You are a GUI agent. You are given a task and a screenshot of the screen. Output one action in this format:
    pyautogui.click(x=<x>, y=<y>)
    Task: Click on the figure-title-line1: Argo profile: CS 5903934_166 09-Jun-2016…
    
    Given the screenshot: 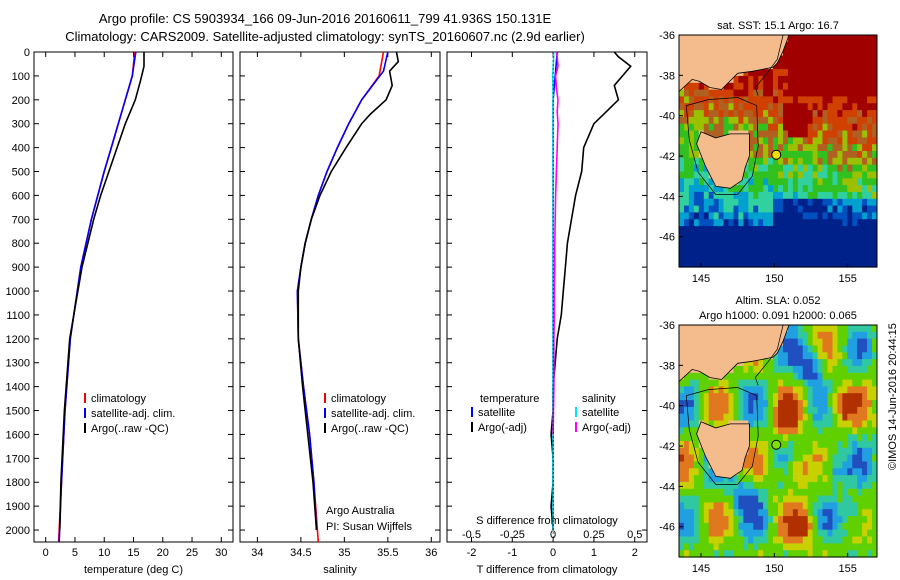 What is the action you would take?
    pyautogui.click(x=325, y=18)
    